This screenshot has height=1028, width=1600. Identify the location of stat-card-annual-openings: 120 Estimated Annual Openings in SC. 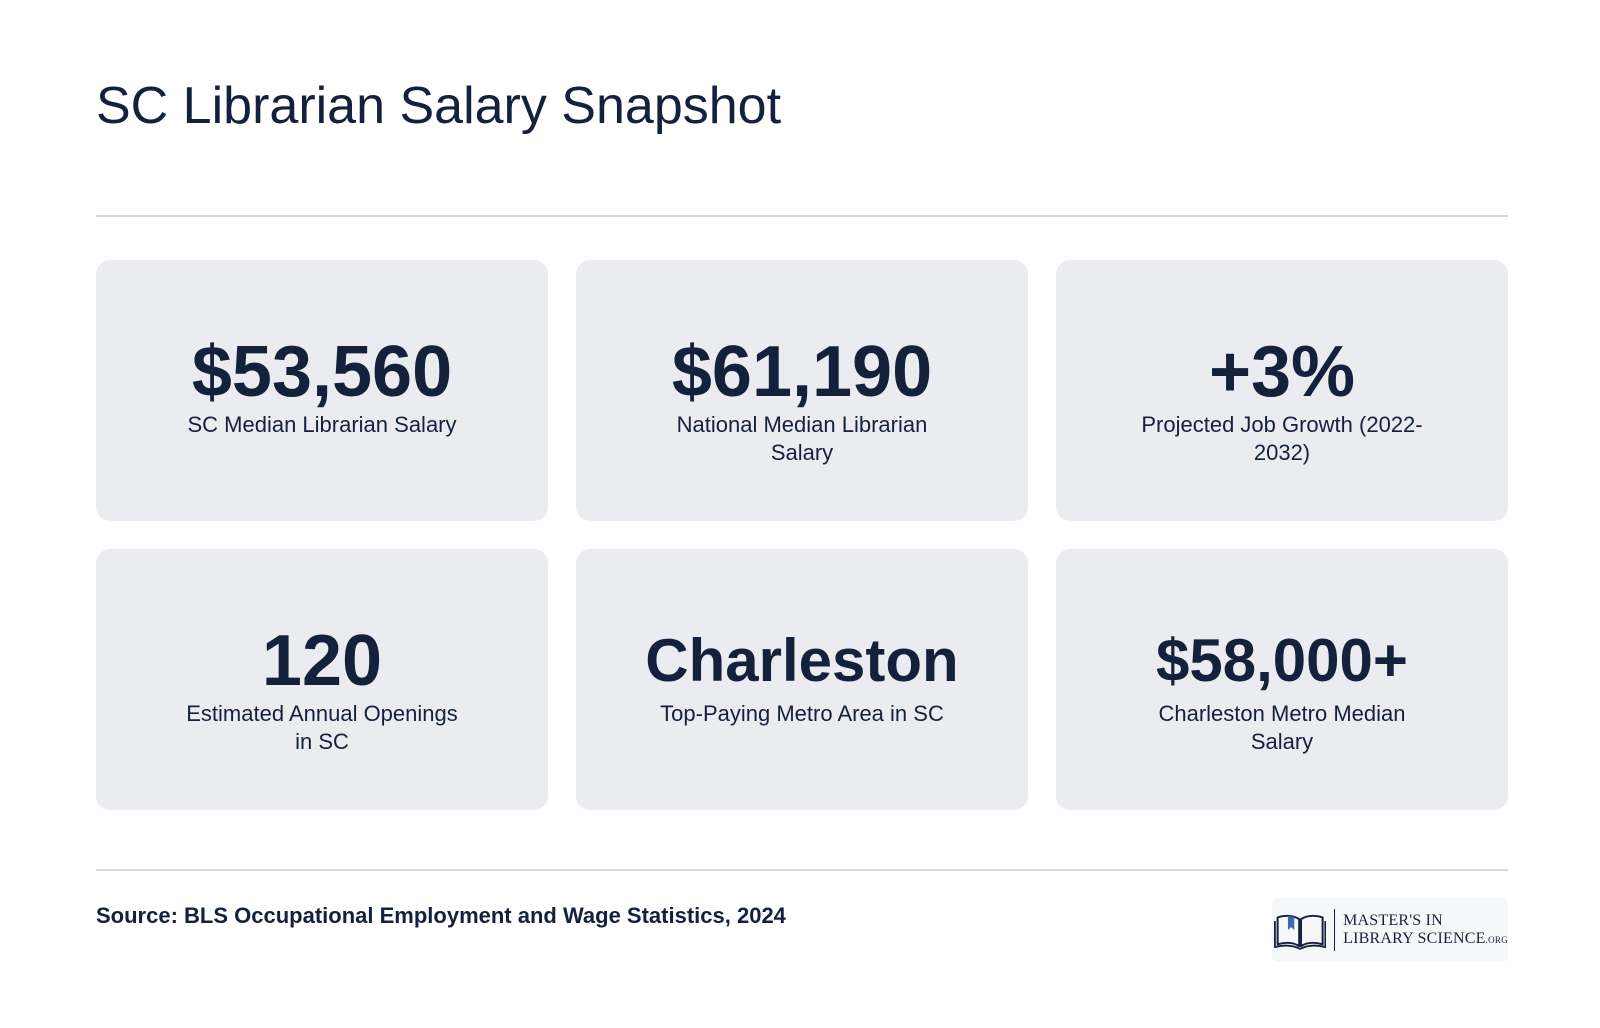
(322, 679).